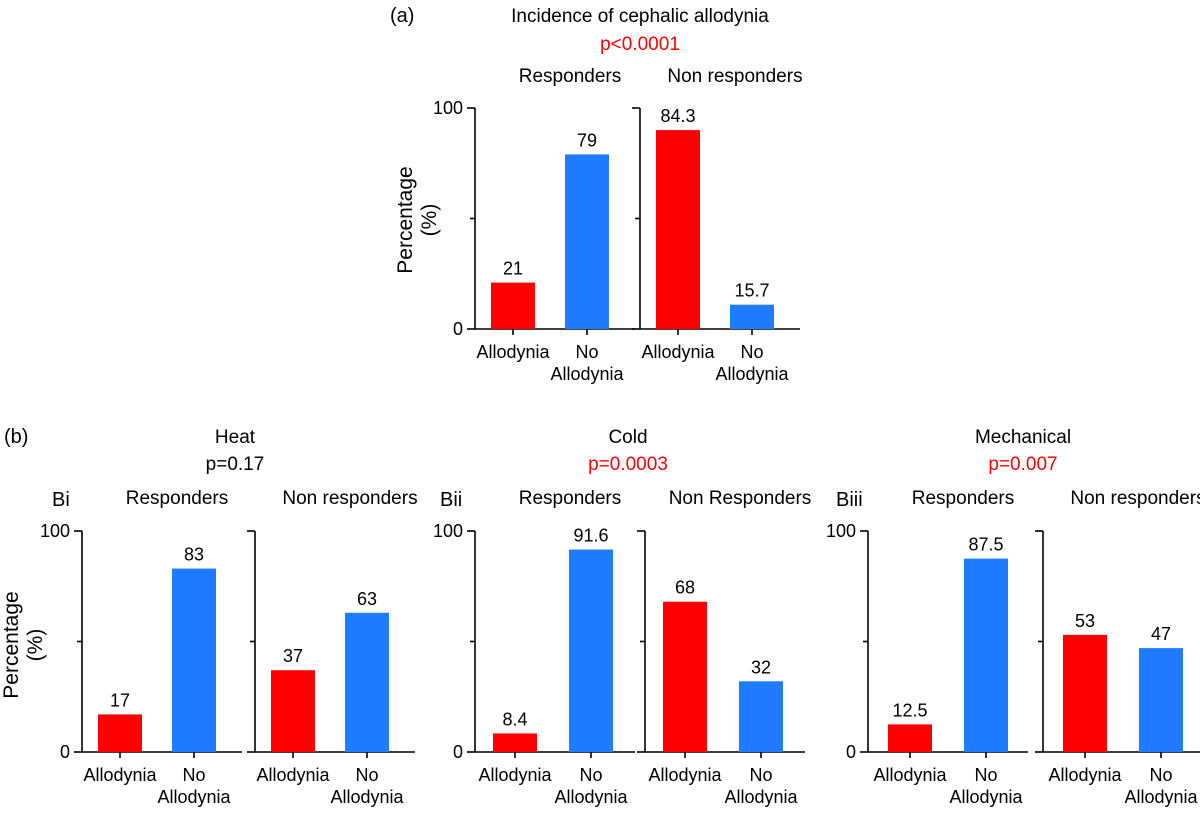 This screenshot has height=814, width=1200. What do you see at coordinates (627, 437) in the screenshot?
I see `chart-title: Cold` at bounding box center [627, 437].